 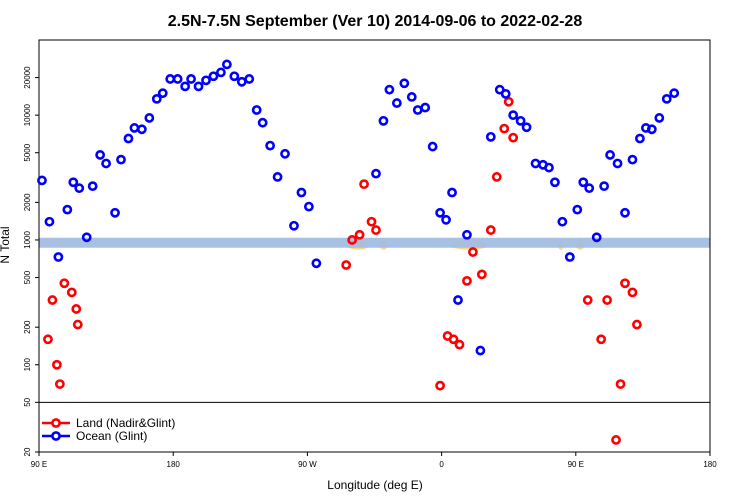 What do you see at coordinates (27, 401) in the screenshot?
I see `y-tick-label-1: 50` at bounding box center [27, 401].